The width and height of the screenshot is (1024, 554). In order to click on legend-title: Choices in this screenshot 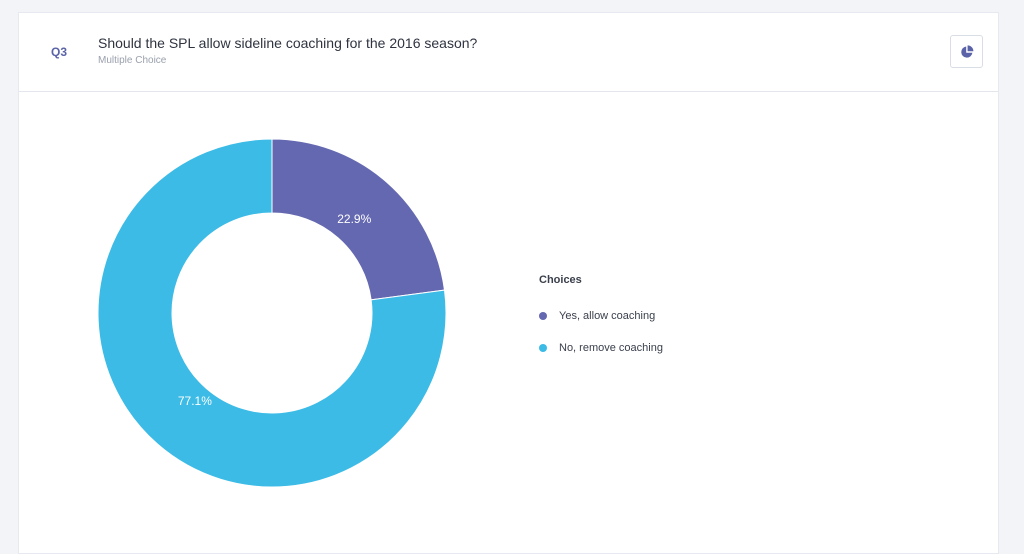, I will do `click(560, 280)`.